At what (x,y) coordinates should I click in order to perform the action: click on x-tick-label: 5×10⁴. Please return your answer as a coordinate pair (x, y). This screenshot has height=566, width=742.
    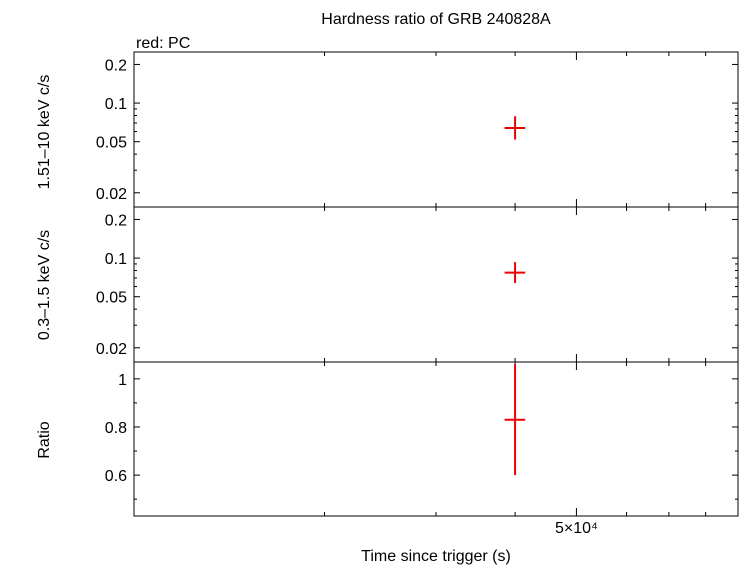
    Looking at the image, I should click on (576, 528).